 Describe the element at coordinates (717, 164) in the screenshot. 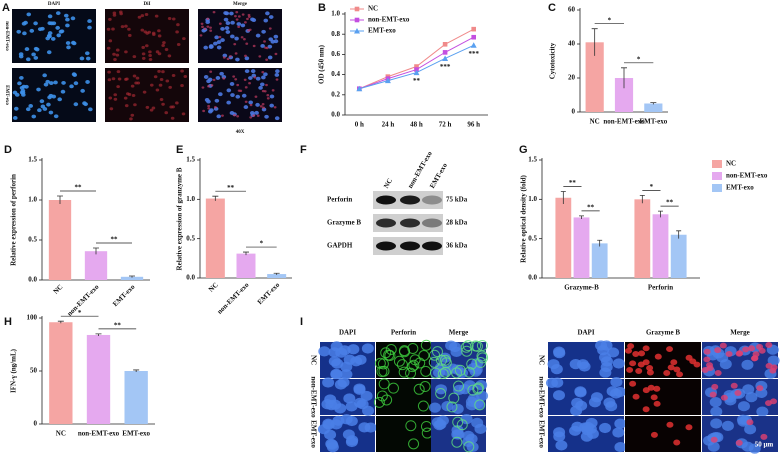

I see `legend-swatch` at that location.